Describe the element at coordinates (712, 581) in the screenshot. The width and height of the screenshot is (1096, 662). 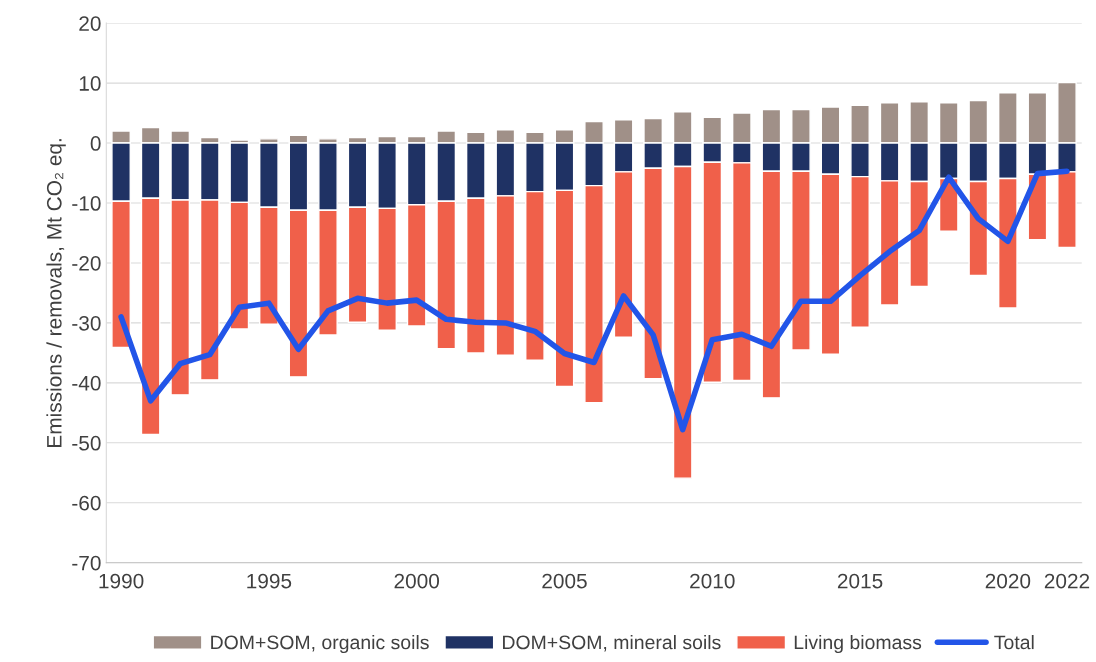
I see `x-tick-label: 2010` at that location.